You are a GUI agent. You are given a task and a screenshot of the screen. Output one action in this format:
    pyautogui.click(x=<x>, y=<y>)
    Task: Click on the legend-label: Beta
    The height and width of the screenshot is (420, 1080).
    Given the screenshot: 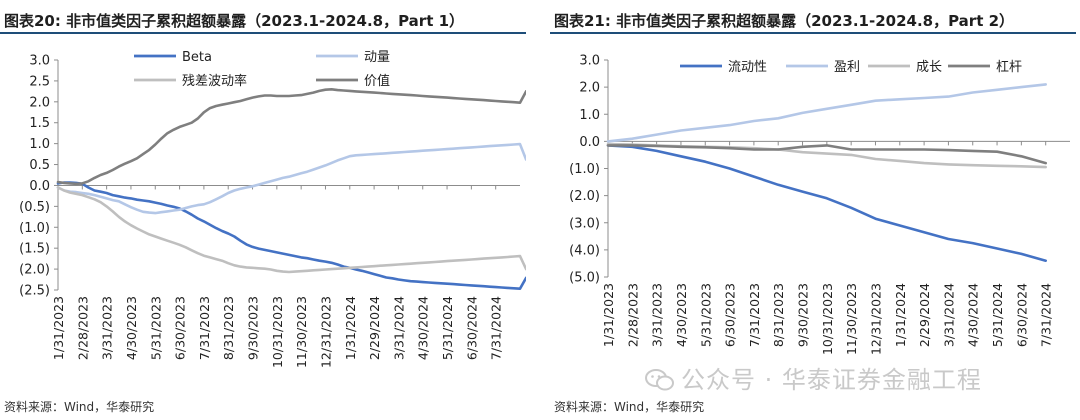 What is the action you would take?
    pyautogui.click(x=197, y=57)
    